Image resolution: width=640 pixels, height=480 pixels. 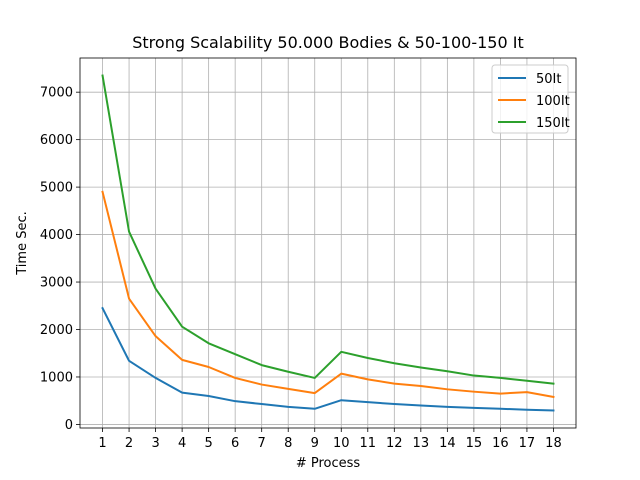 What do you see at coordinates (527, 443) in the screenshot?
I see `x-tick-label: 17` at bounding box center [527, 443].